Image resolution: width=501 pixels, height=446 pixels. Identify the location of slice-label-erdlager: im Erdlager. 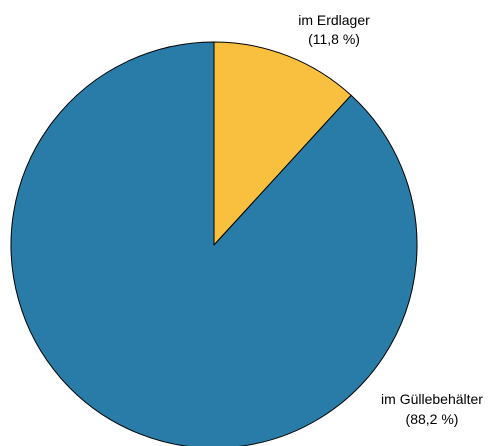
(334, 20).